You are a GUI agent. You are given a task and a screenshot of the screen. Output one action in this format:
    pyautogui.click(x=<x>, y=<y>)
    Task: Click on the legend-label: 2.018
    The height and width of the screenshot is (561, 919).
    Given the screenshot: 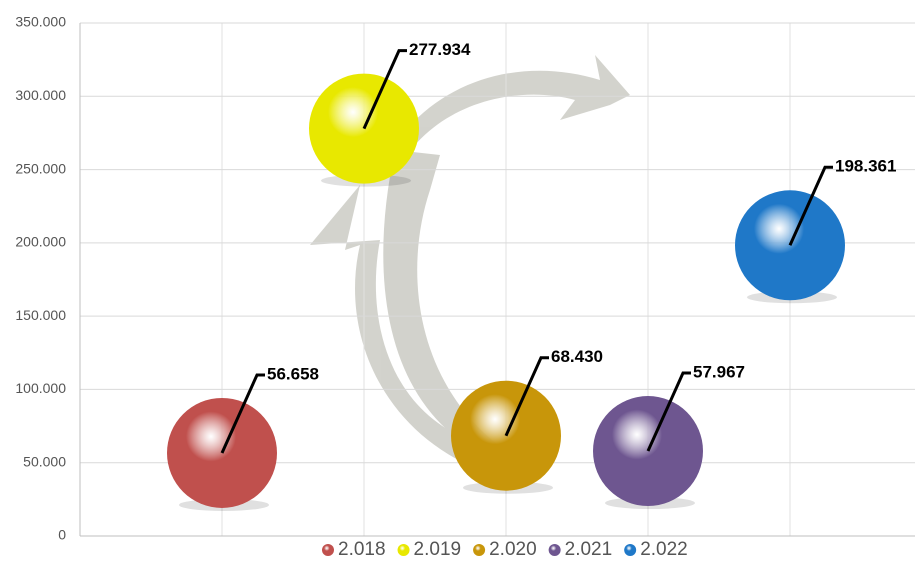 What is the action you would take?
    pyautogui.click(x=362, y=549)
    